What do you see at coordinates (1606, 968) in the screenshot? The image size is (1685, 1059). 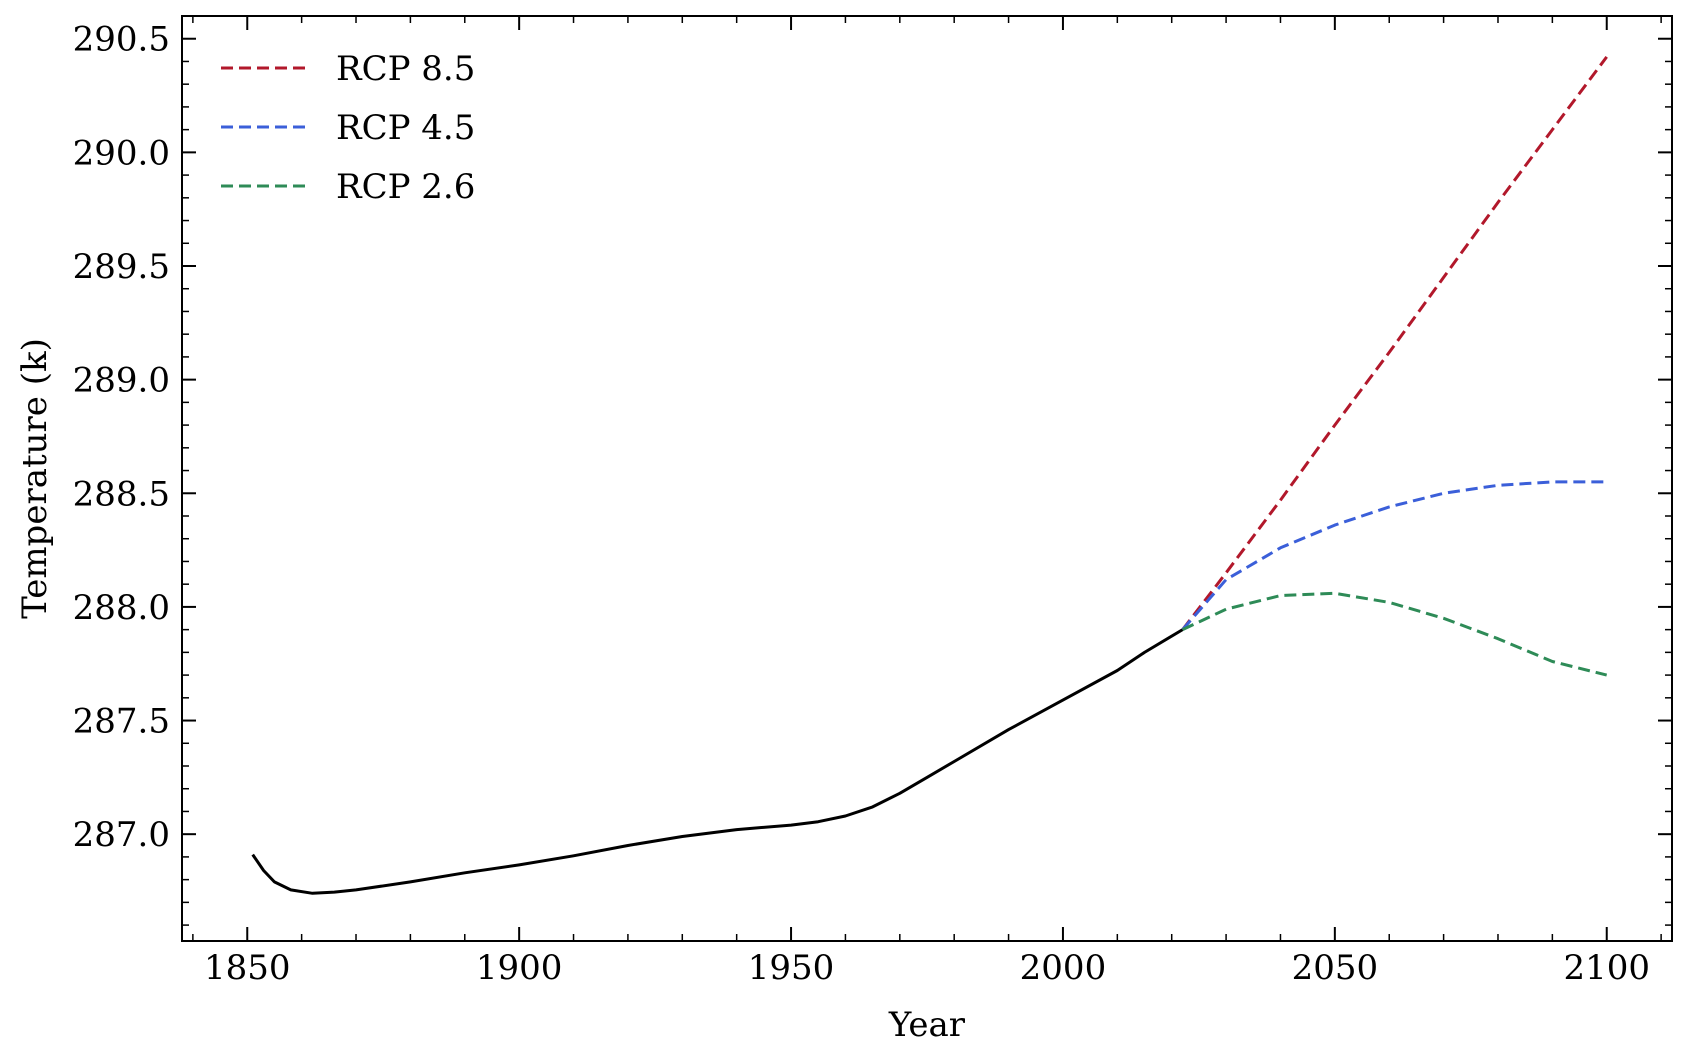 I see `x-tick-label: 2100` at bounding box center [1606, 968].